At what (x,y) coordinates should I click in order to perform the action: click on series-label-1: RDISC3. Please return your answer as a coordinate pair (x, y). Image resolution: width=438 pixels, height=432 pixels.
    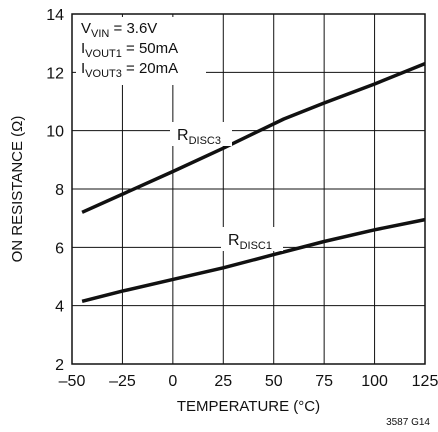
    Looking at the image, I should click on (201, 134).